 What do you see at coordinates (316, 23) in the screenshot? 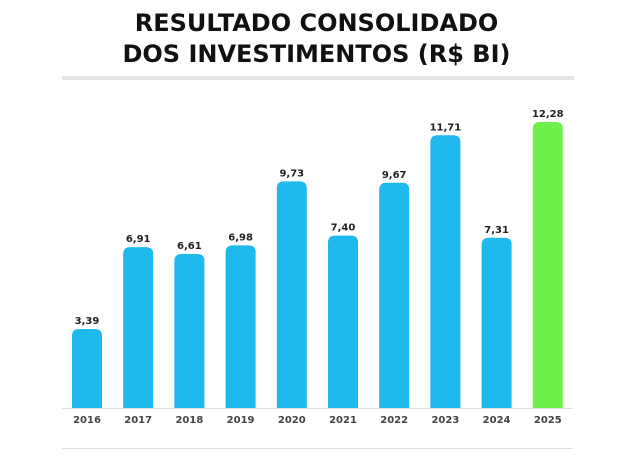
I see `chart-title-line-1: RESULTADO CONSOLIDADO` at bounding box center [316, 23].